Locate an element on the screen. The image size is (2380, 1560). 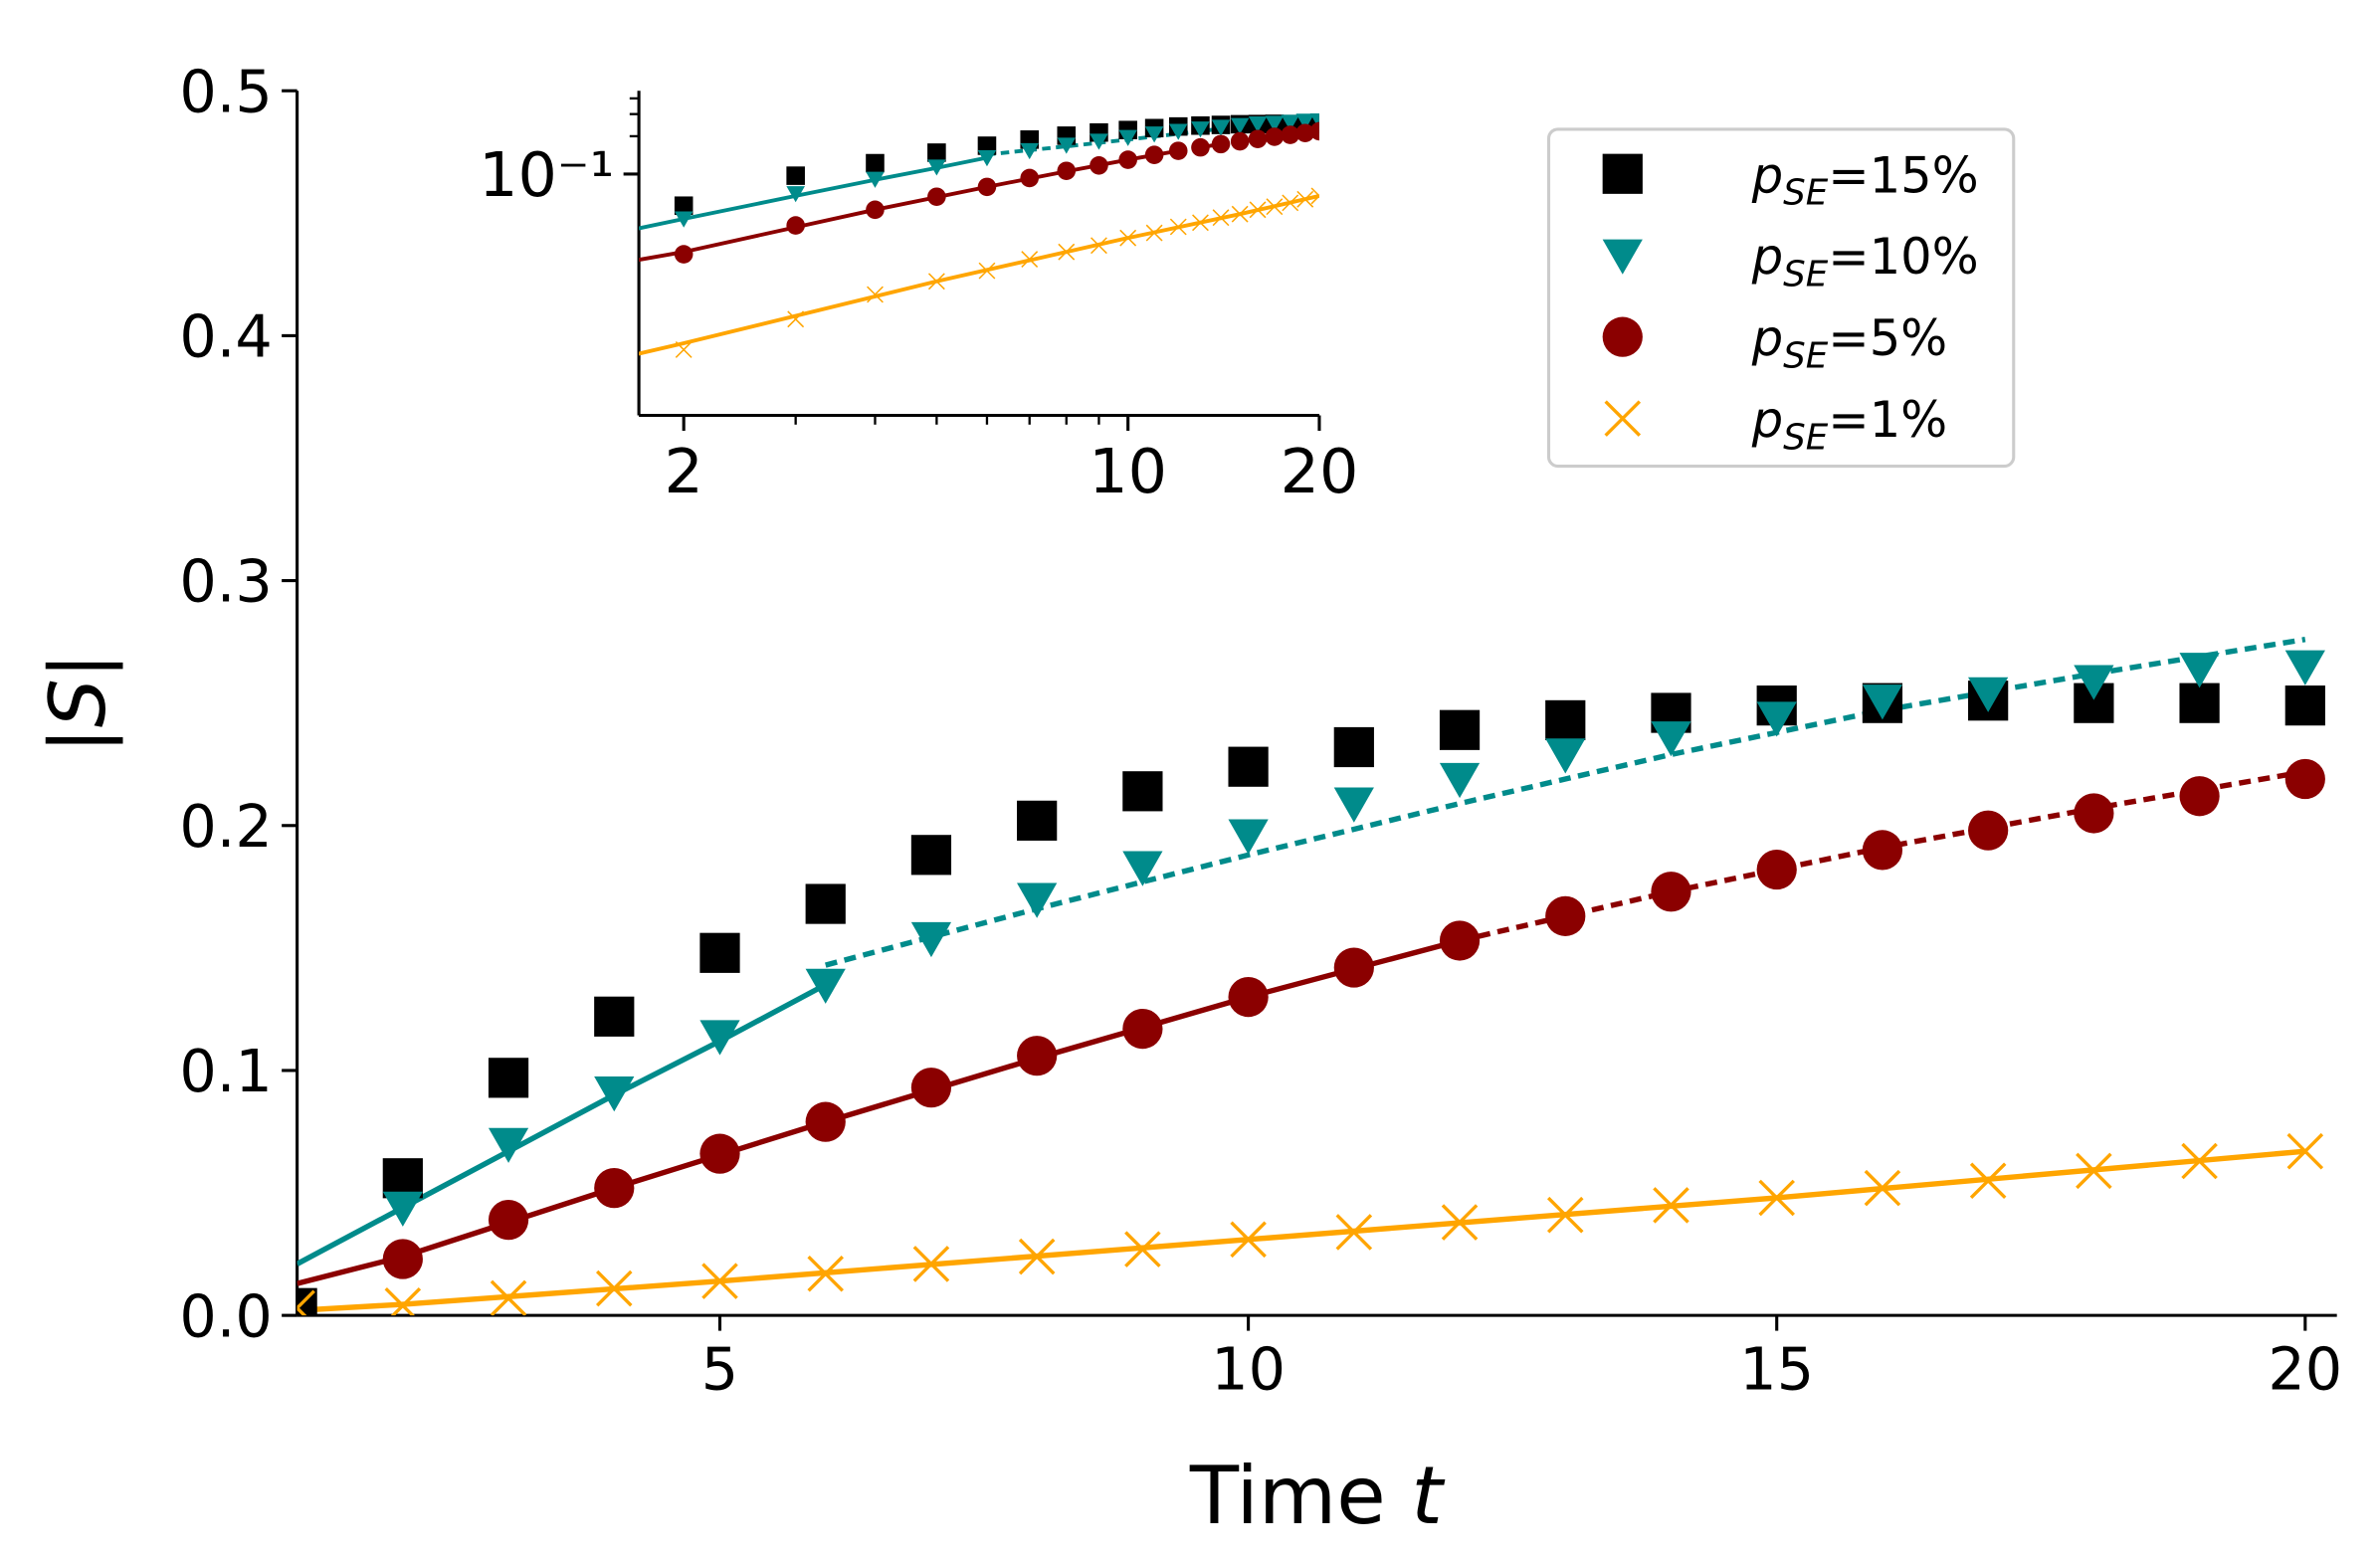
plot-area is located at coordinates (979, 235).